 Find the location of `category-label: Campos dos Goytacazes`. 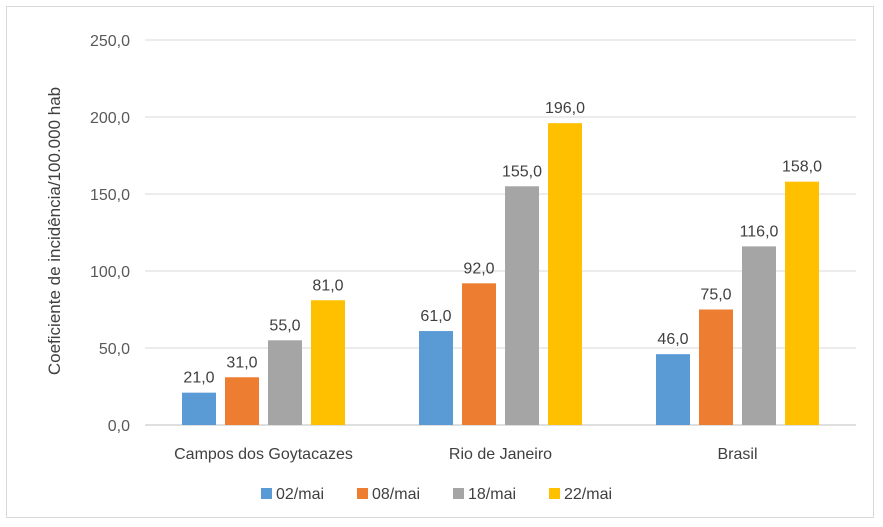

category-label: Campos dos Goytacazes is located at coordinates (263, 454).